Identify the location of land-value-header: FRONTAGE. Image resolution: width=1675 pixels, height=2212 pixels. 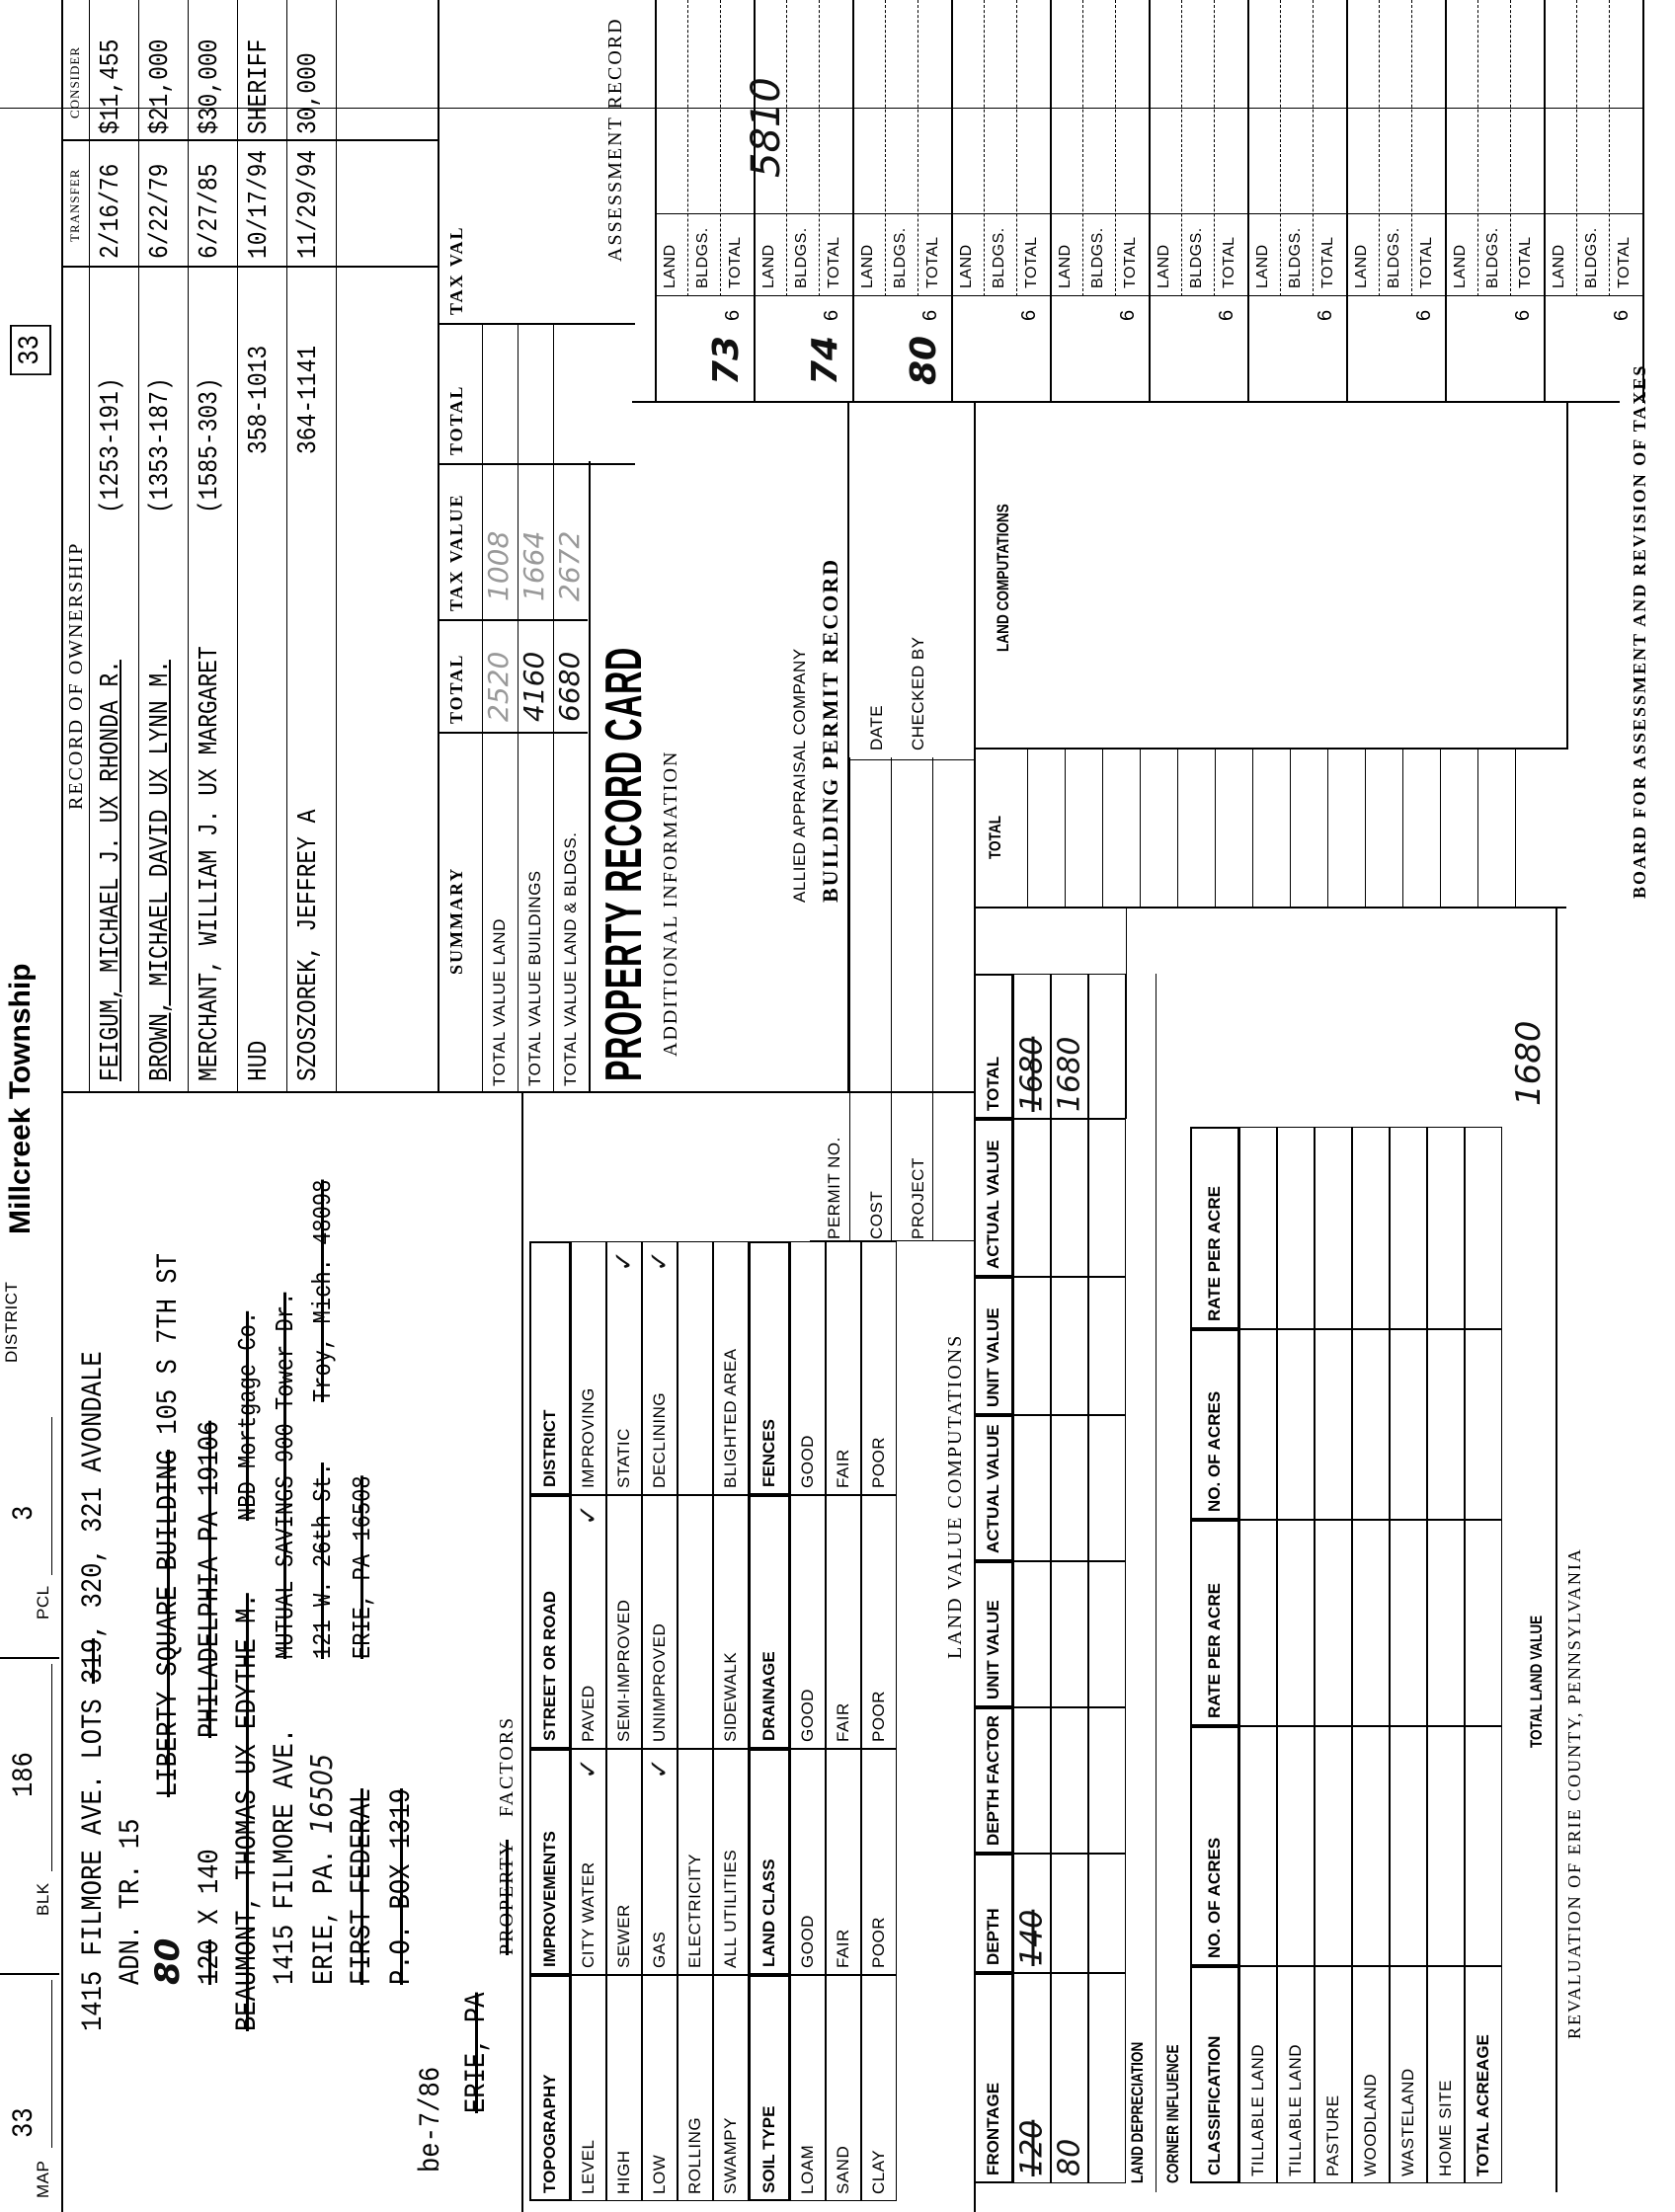
(994, 2078).